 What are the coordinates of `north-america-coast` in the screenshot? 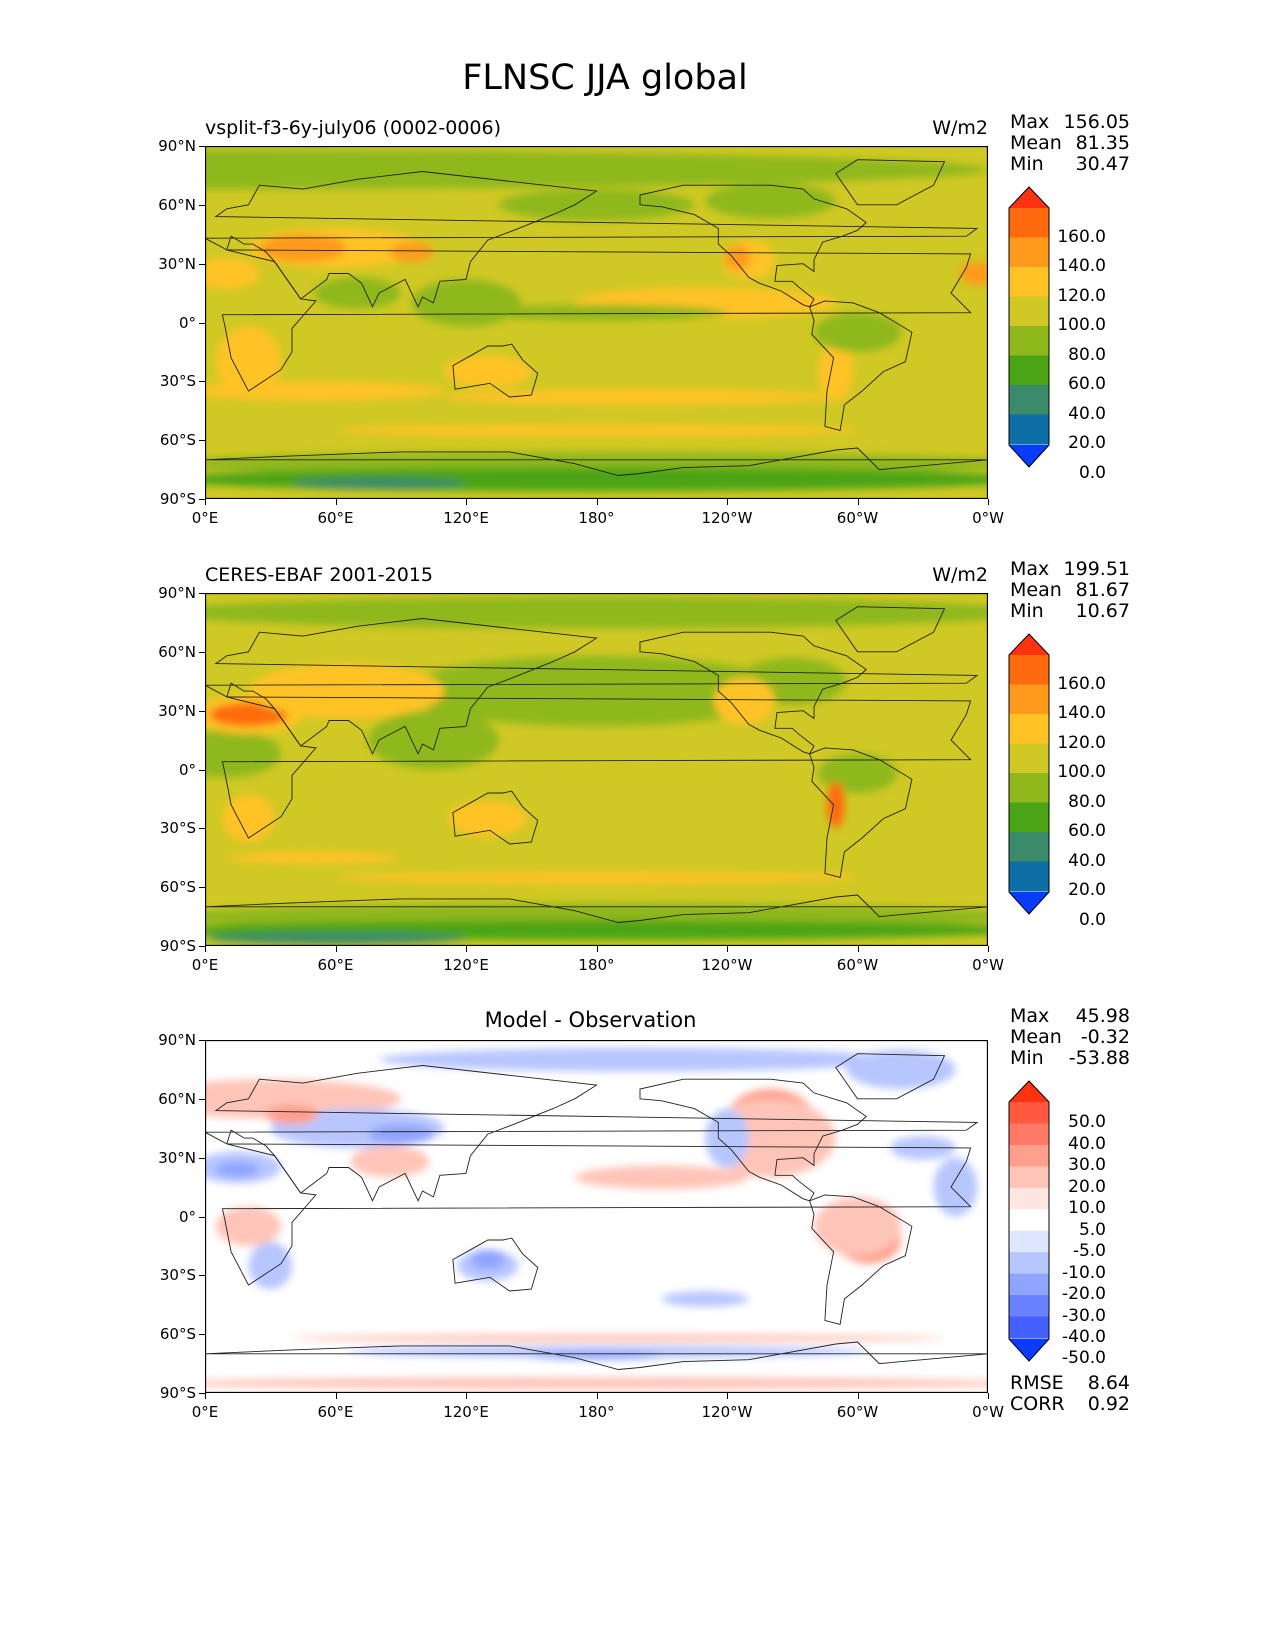 It's located at (753, 693).